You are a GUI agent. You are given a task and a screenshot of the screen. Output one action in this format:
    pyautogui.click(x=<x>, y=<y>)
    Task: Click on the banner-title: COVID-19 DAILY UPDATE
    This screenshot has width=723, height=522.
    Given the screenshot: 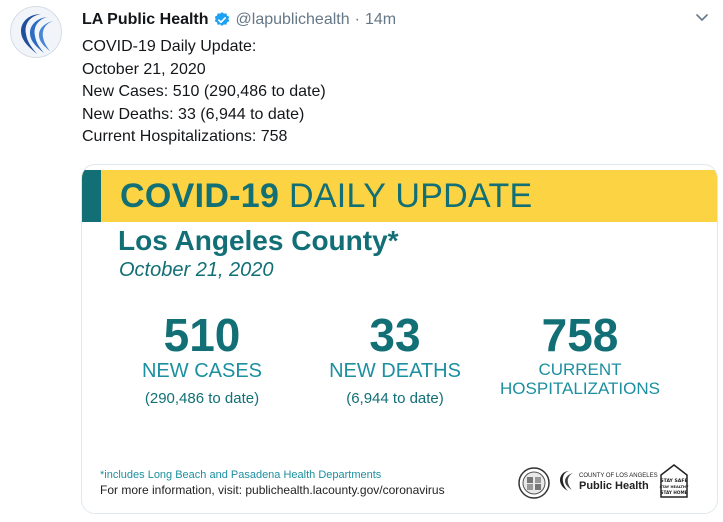 What is the action you would take?
    pyautogui.click(x=326, y=196)
    